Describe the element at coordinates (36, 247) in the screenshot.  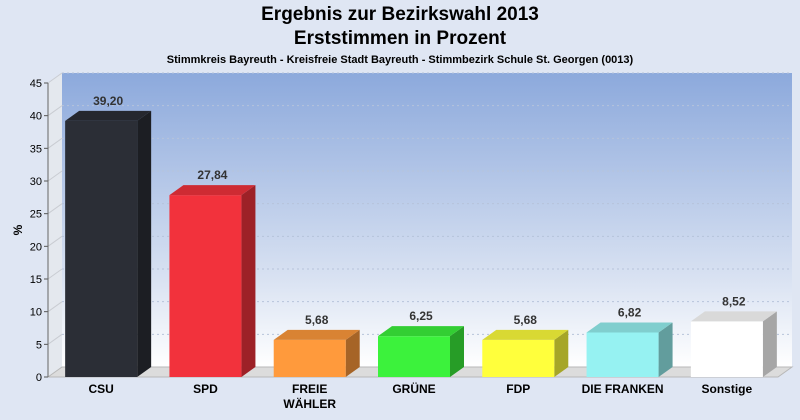
I see `y-tick-label: 20` at that location.